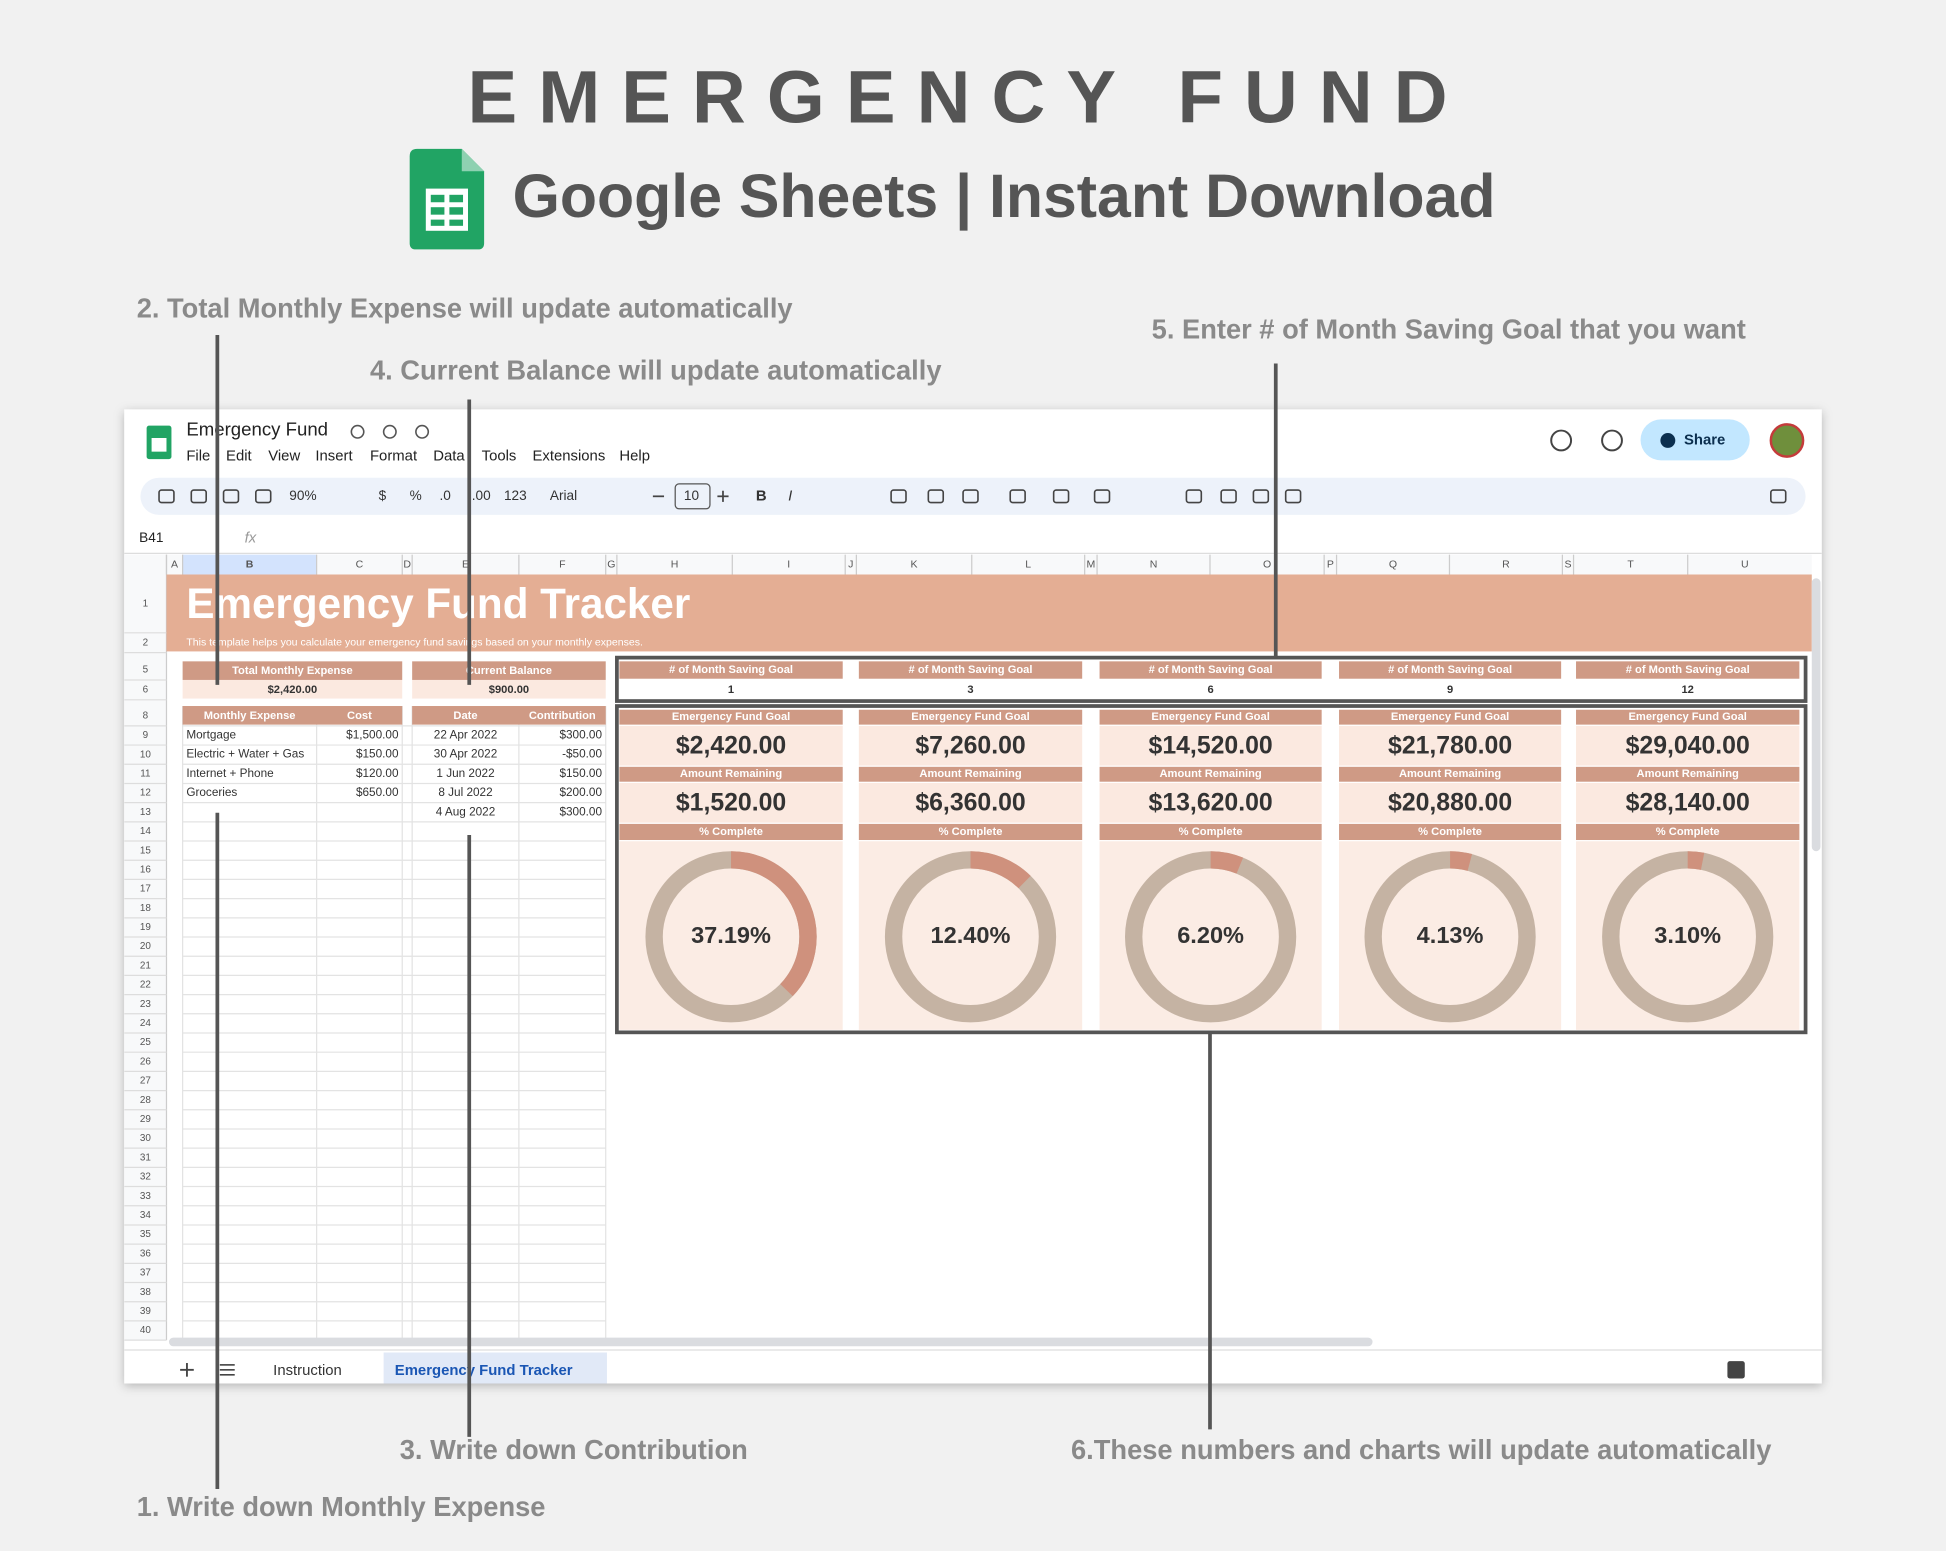  I want to click on column-header: B, so click(250, 564).